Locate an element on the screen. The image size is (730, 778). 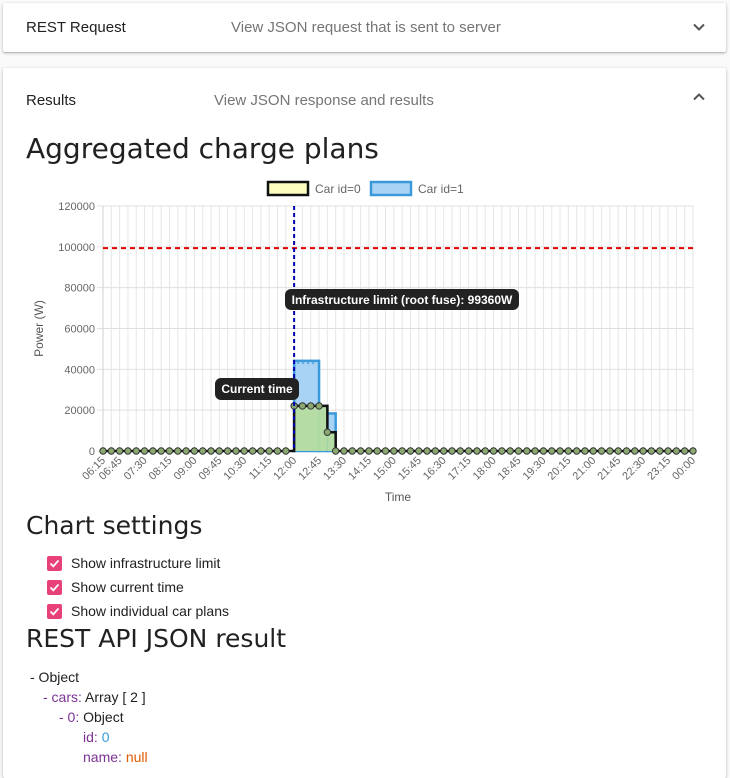
x-tick-label: 18:45 is located at coordinates (510, 469).